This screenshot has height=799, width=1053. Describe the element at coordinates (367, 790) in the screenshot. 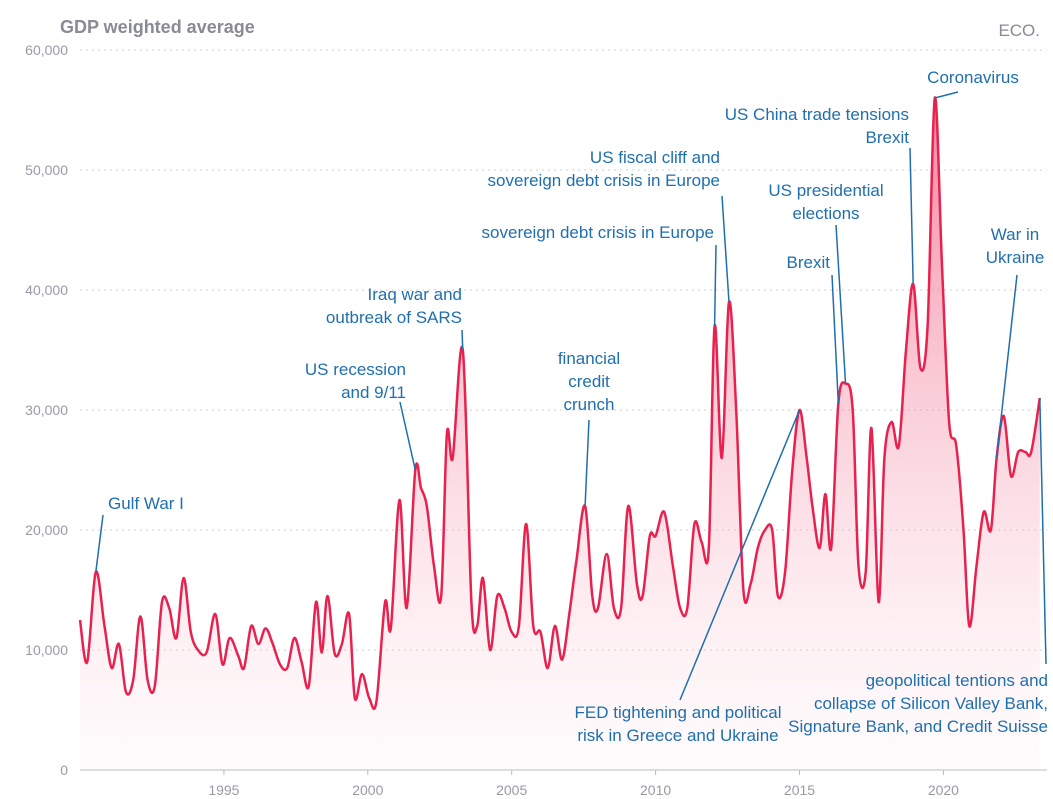

I see `x-tick-label: 2000` at that location.